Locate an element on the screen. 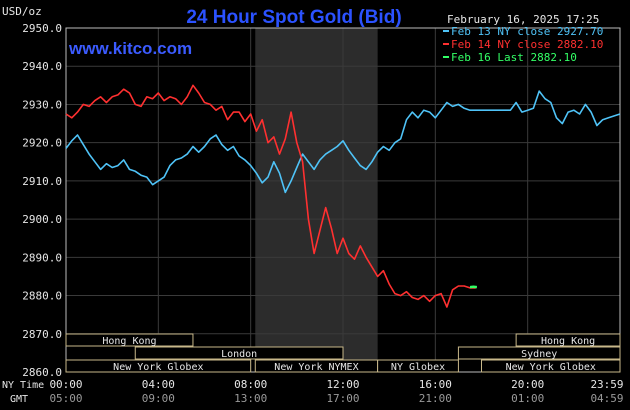 The image size is (630, 410). x-tick-label: 00:00 is located at coordinates (65, 384).